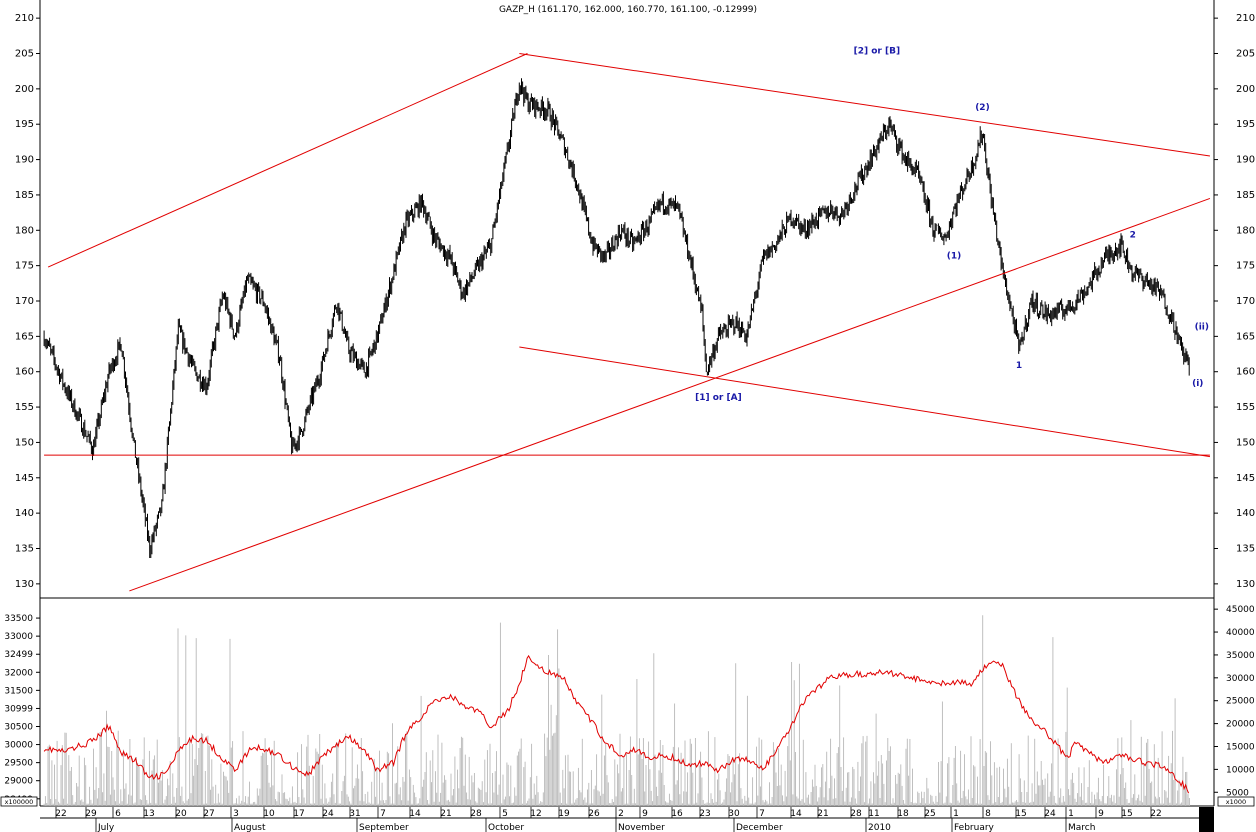  Describe the element at coordinates (982, 108) in the screenshot. I see `wave-label: (2)` at that location.